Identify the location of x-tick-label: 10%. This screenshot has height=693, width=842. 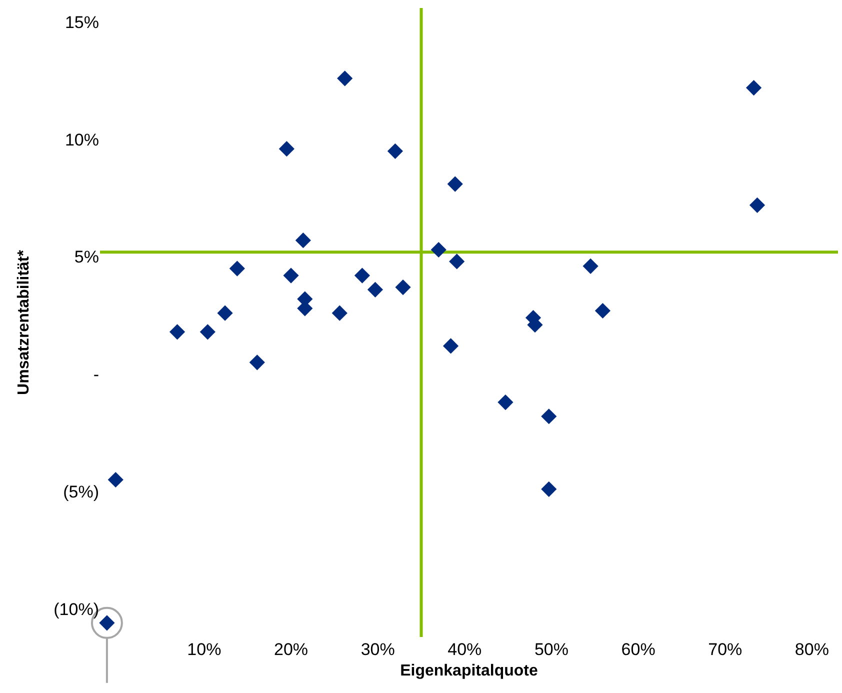
(204, 649).